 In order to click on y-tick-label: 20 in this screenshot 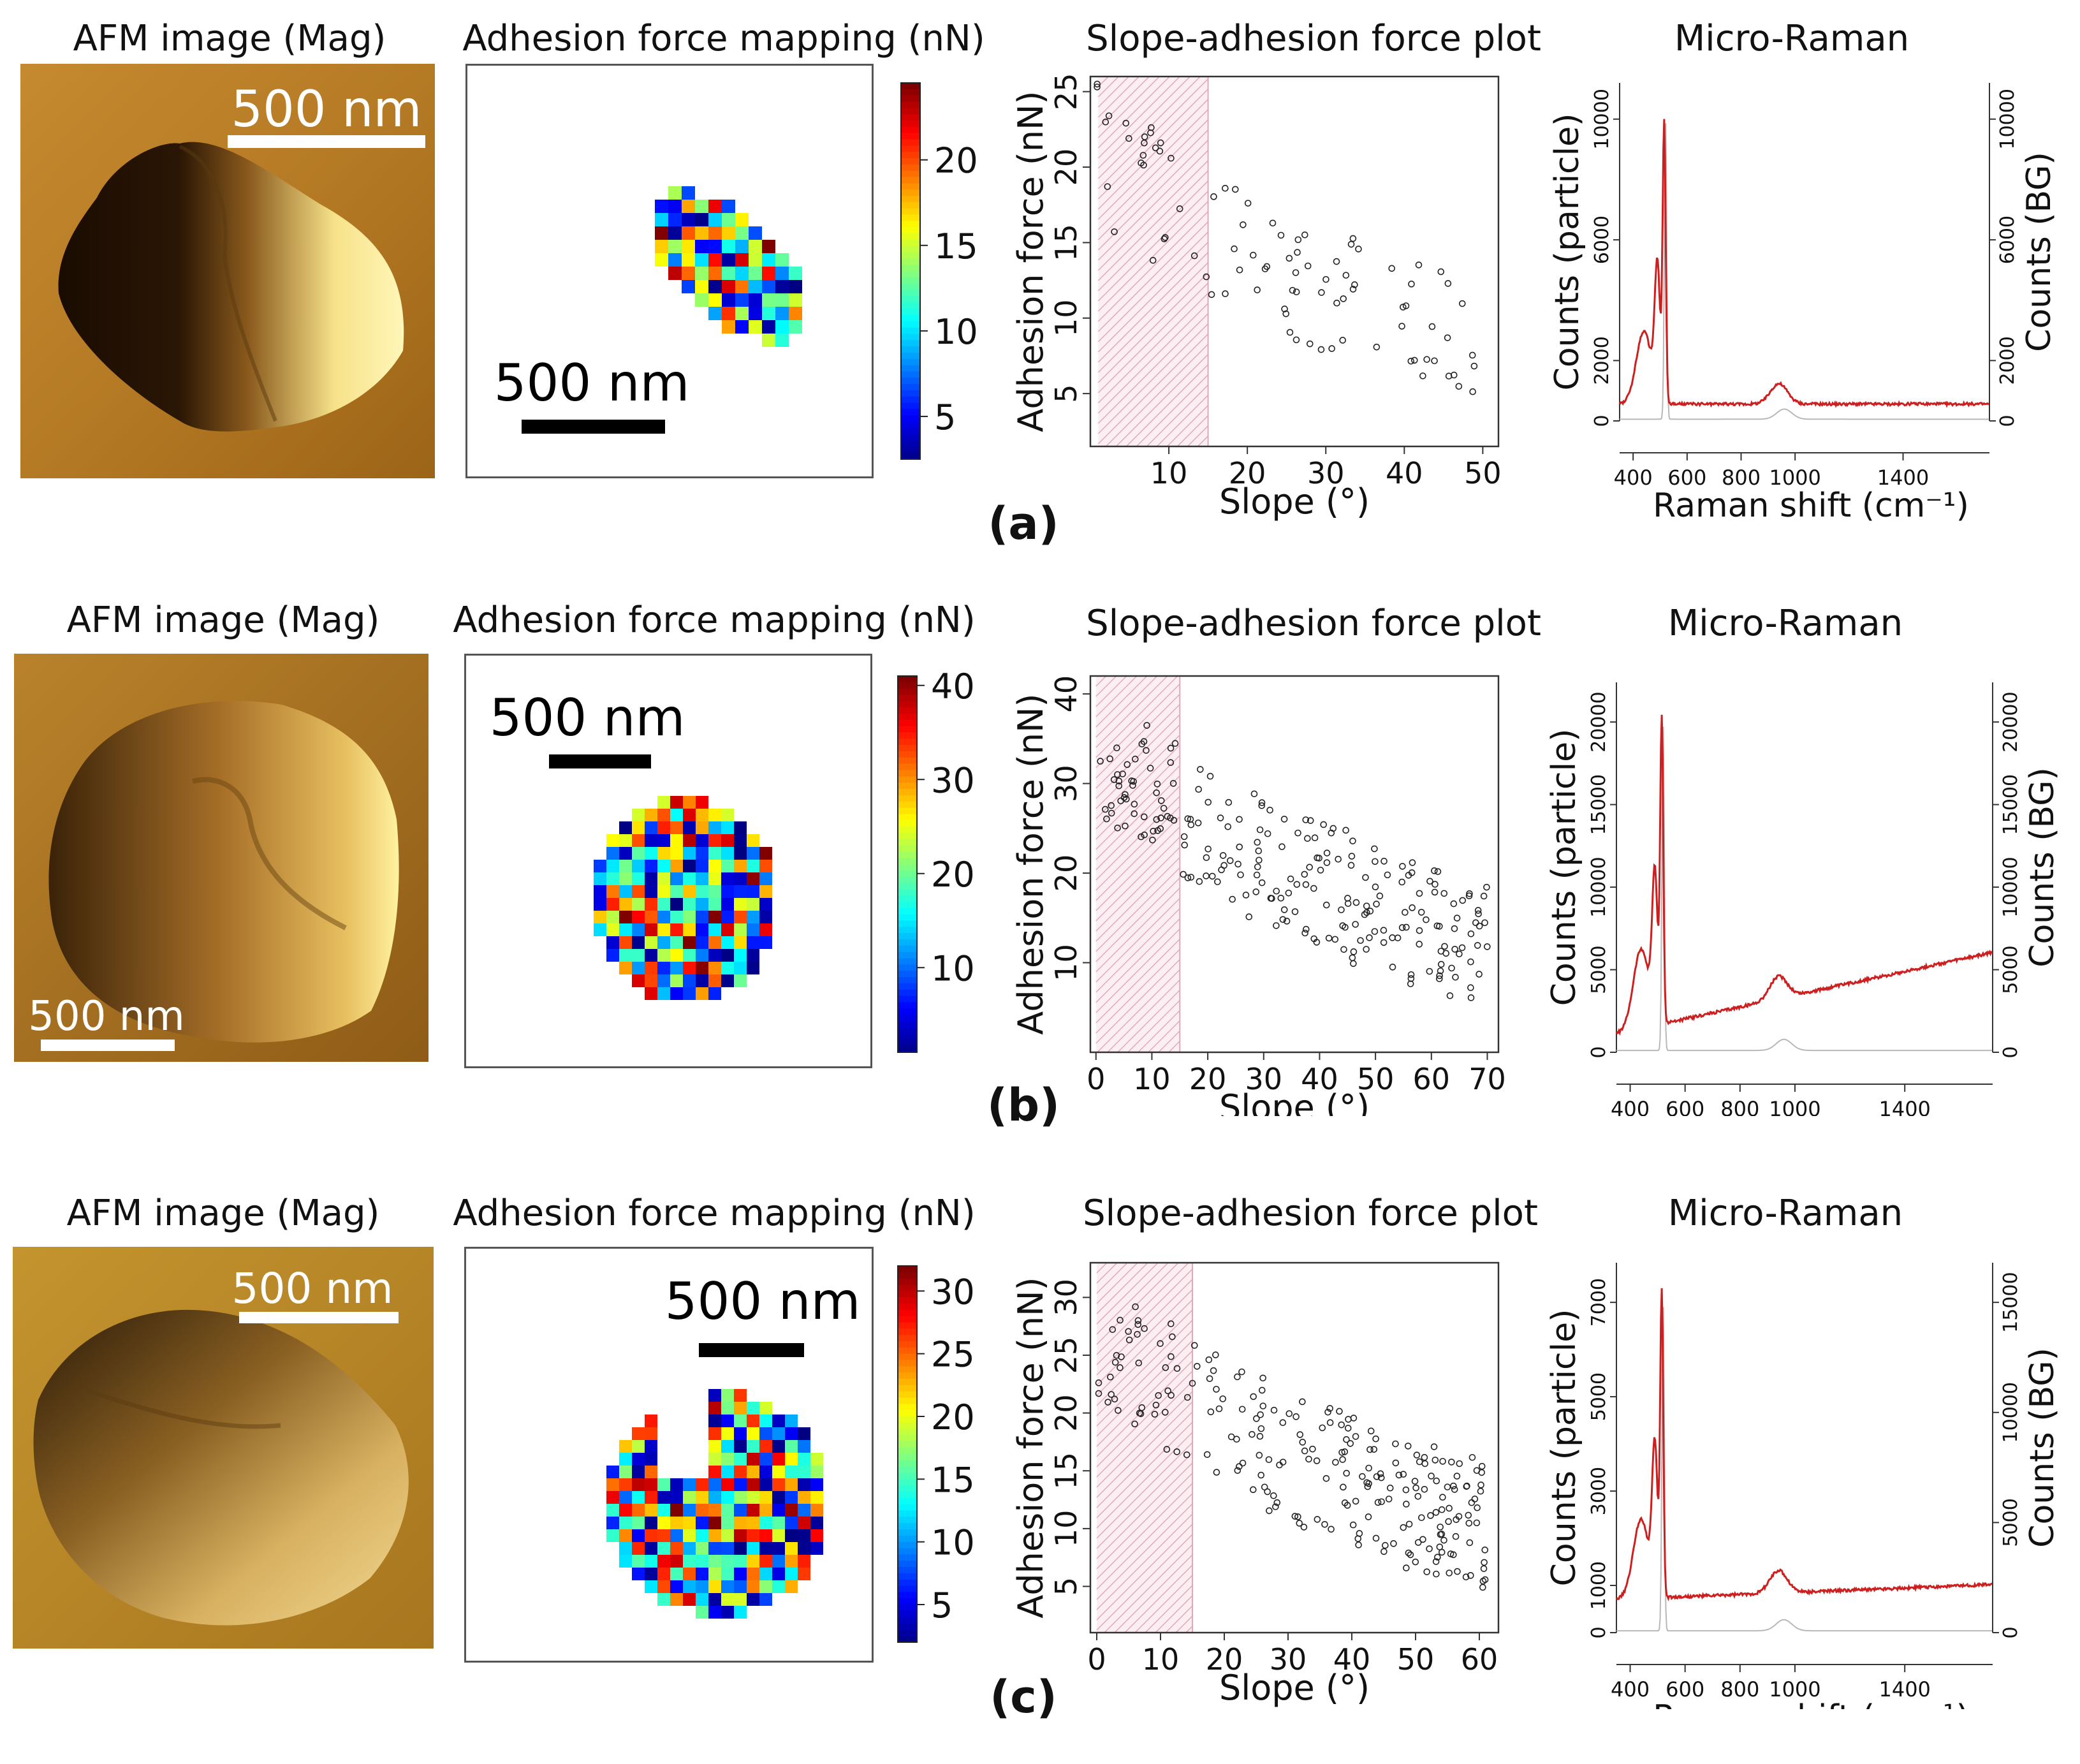, I will do `click(1066, 874)`.